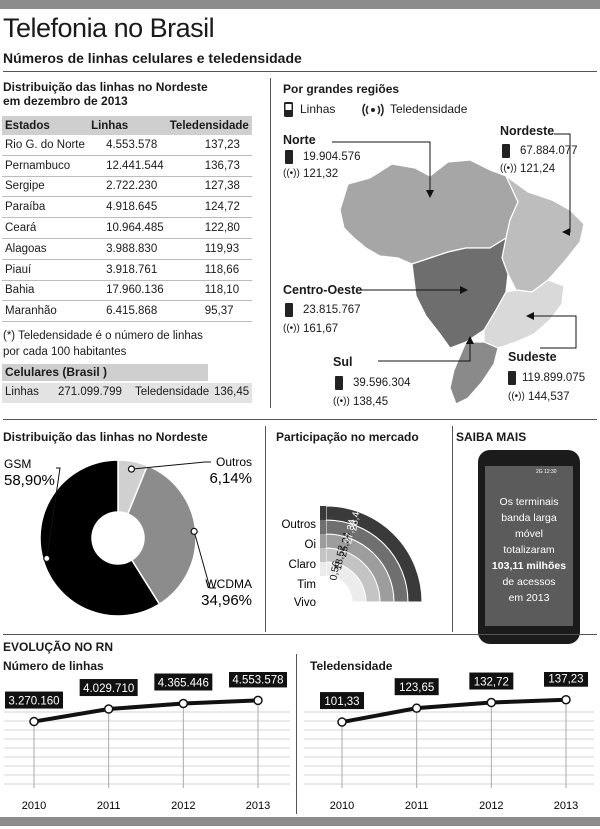 The height and width of the screenshot is (829, 600). What do you see at coordinates (45, 249) in the screenshot?
I see `state-name: Alagoas` at bounding box center [45, 249].